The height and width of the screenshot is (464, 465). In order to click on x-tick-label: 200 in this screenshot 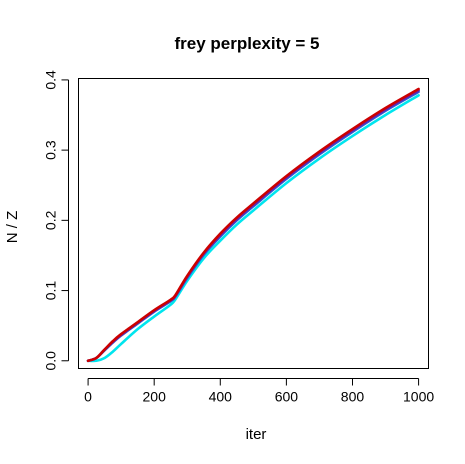, I will do `click(155, 397)`.